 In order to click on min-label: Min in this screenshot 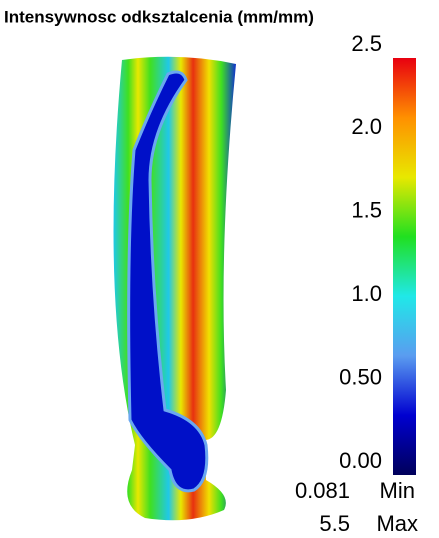, I will do `click(397, 490)`.